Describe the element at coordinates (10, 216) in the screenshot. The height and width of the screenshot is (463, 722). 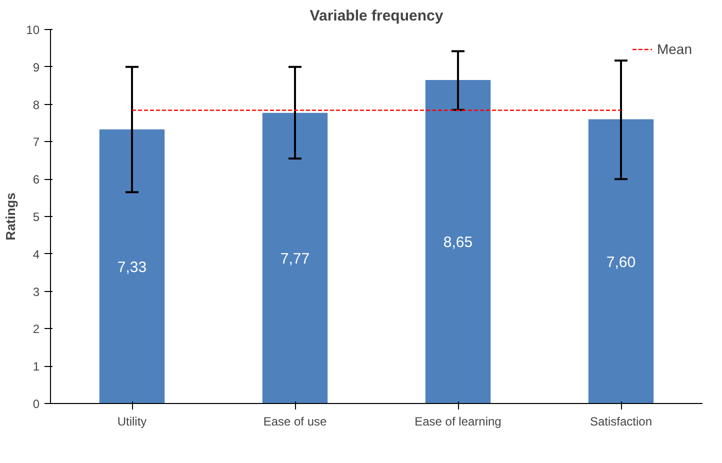
I see `y-axis-title: Ratings` at that location.